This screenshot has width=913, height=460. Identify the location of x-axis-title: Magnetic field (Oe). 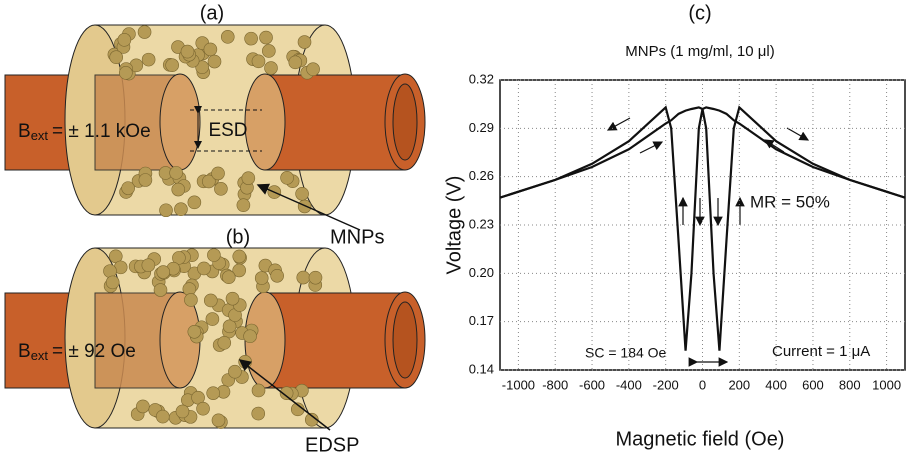
(700, 439).